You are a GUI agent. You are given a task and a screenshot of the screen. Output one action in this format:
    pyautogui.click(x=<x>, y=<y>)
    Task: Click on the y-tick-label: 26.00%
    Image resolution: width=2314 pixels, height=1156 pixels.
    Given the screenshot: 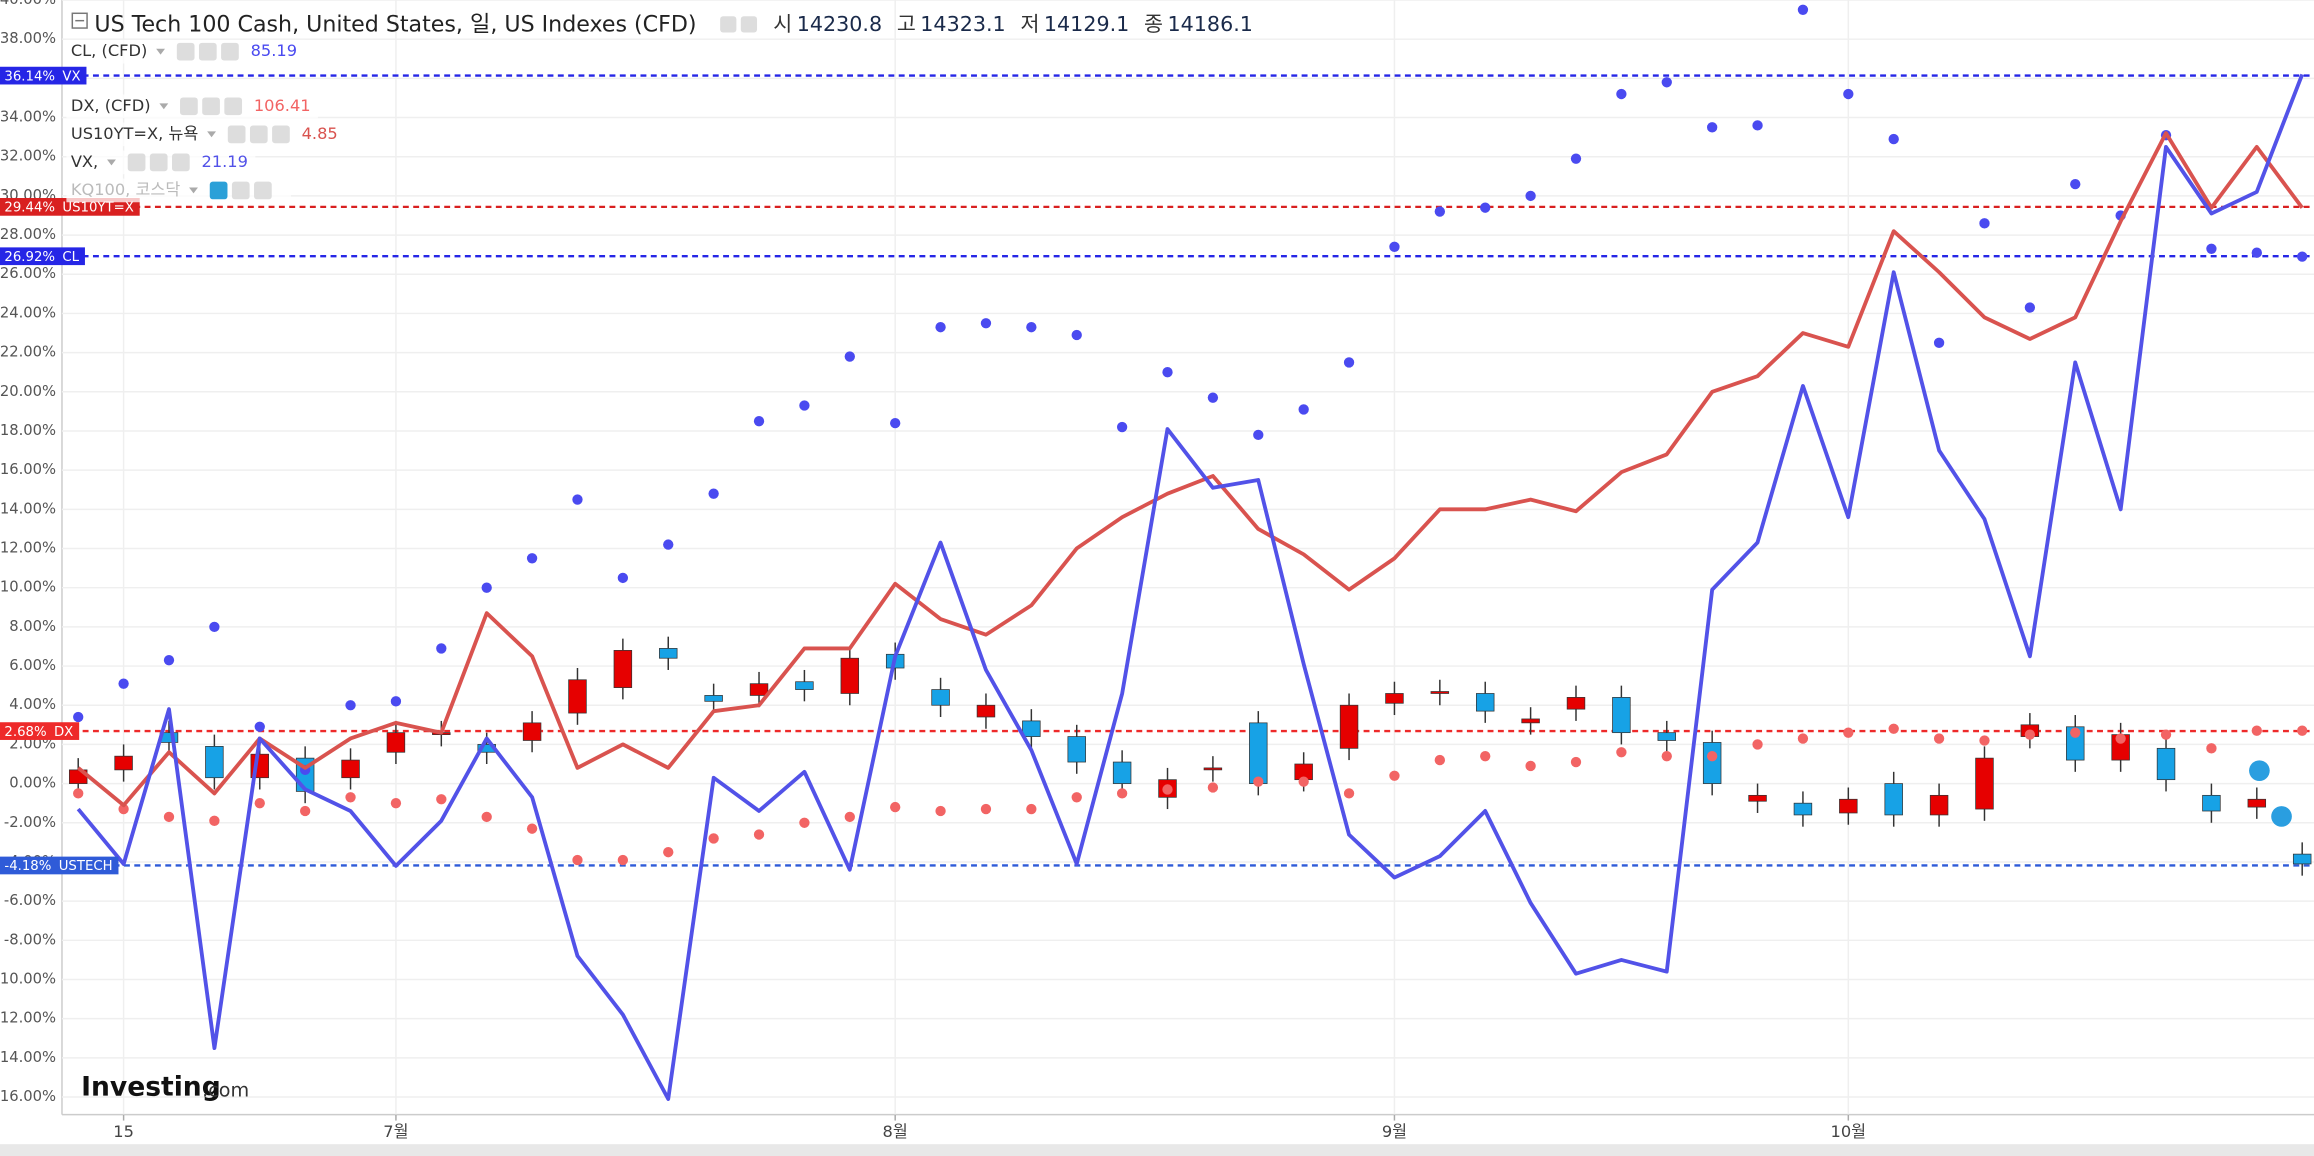 What is the action you would take?
    pyautogui.click(x=28, y=273)
    